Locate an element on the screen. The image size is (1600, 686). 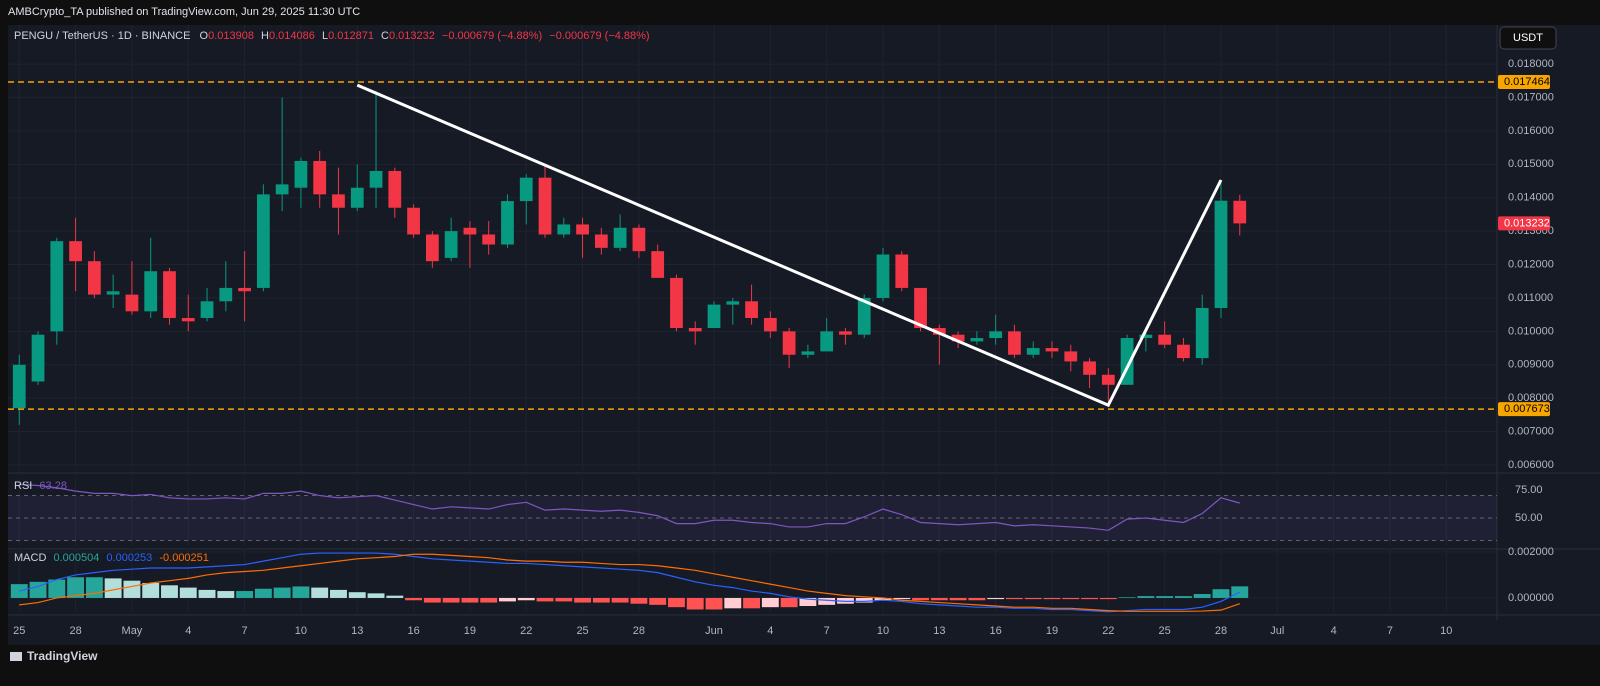
y-tick-label: 0.006000 is located at coordinates (1531, 465).